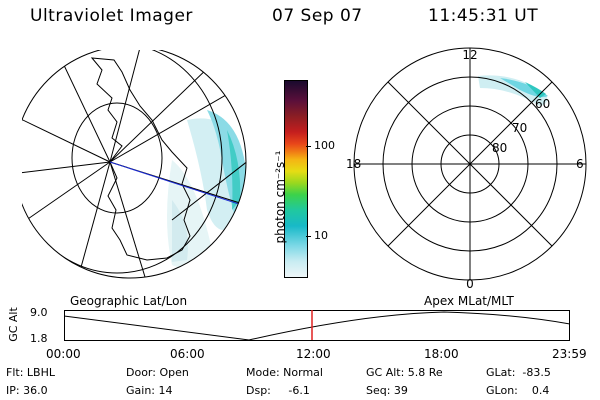 Image resolution: width=600 pixels, height=400 pixels. I want to click on mlt-label-0: 0, so click(470, 284).